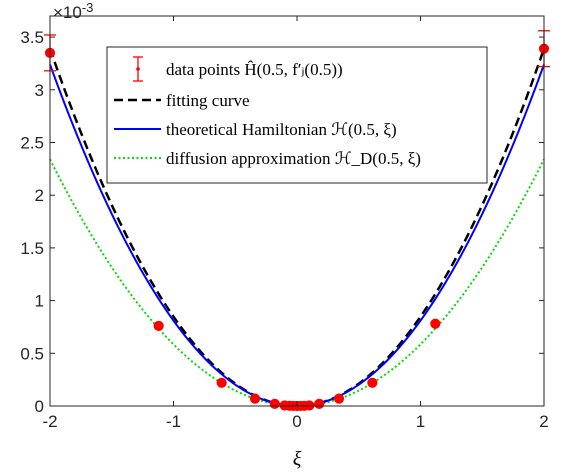 Image resolution: width=567 pixels, height=472 pixels. What do you see at coordinates (39, 90) in the screenshot?
I see `y-tick-label: 3` at bounding box center [39, 90].